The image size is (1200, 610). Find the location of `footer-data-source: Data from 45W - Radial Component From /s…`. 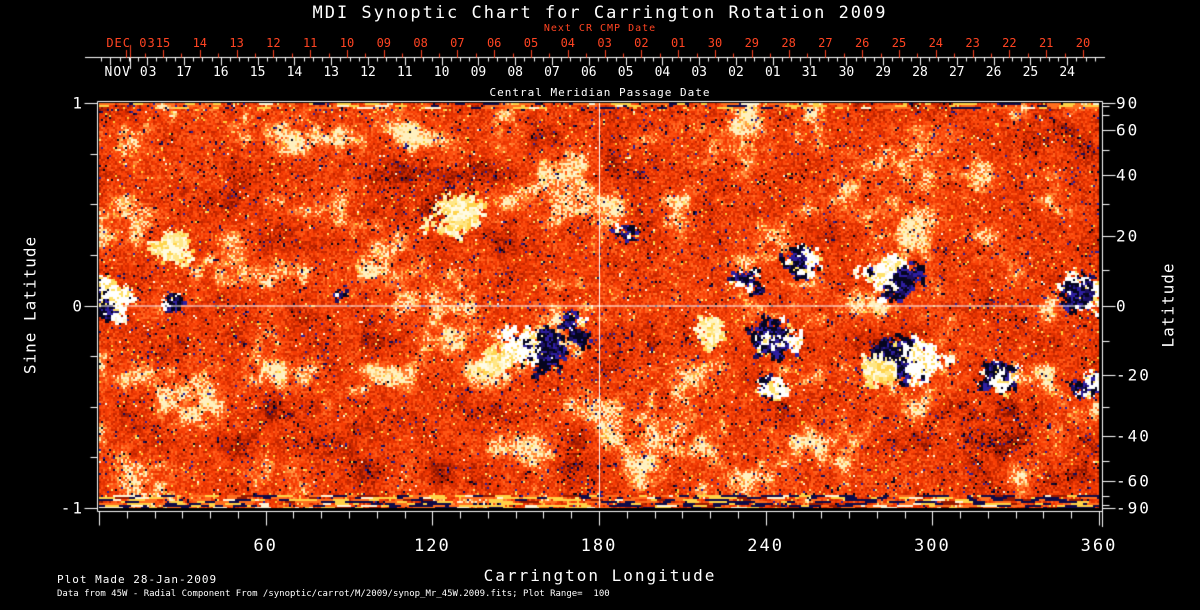

footer-data-source: Data from 45W - Radial Component From /s… is located at coordinates (333, 594).